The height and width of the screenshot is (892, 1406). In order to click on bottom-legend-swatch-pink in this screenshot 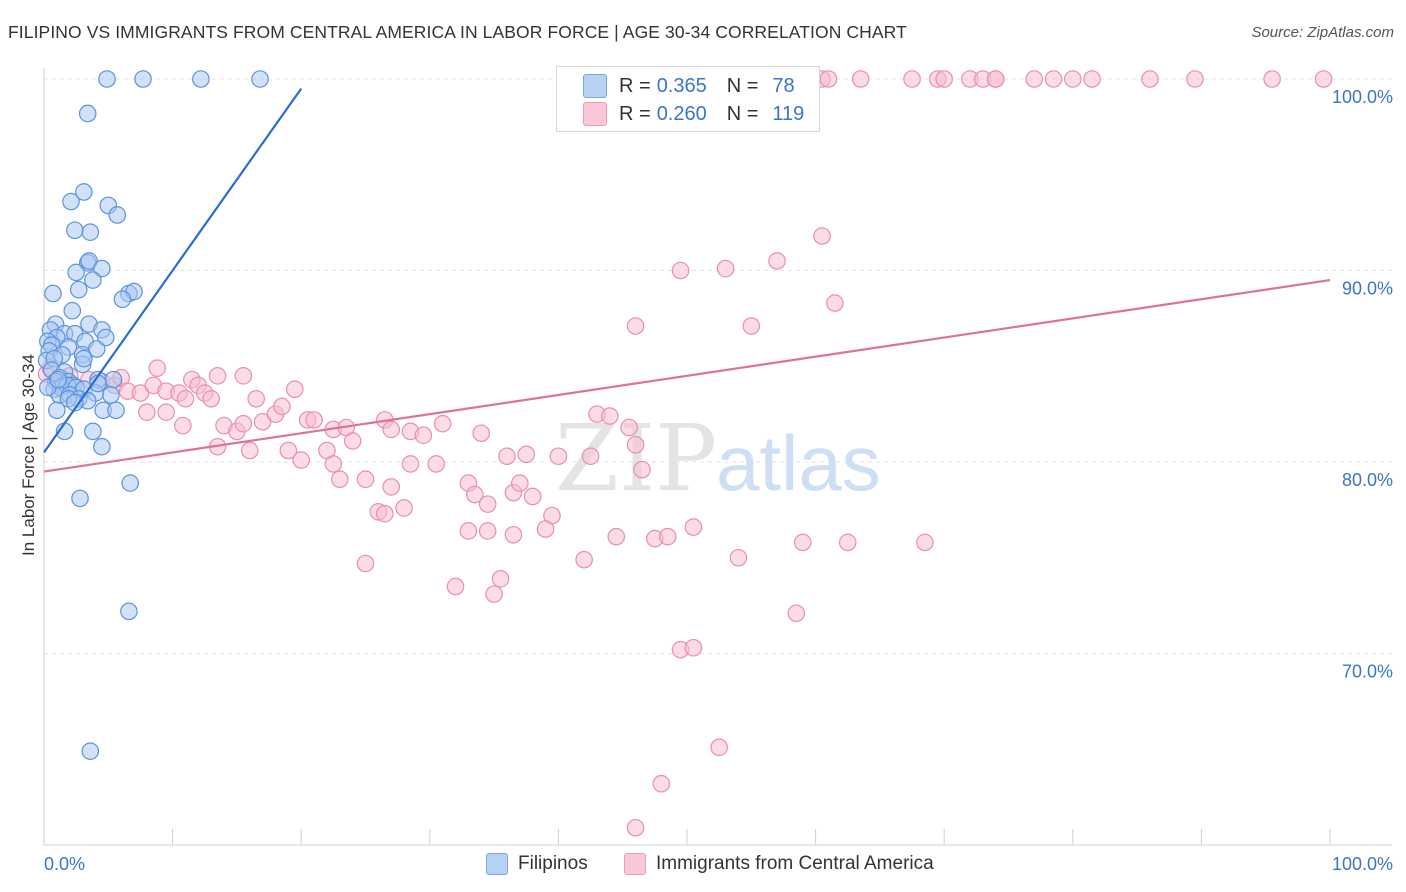, I will do `click(635, 864)`.